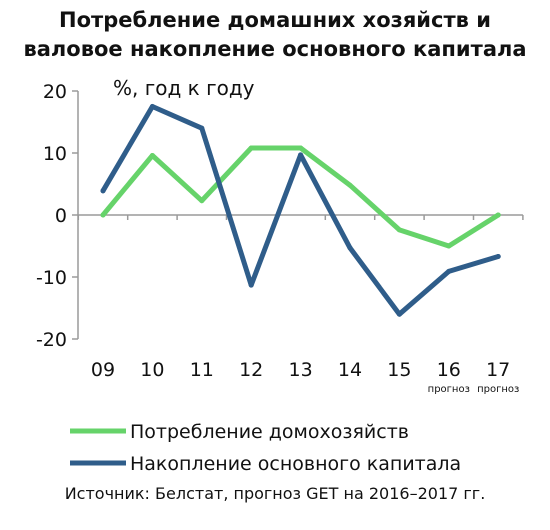 Image resolution: width=550 pixels, height=530 pixels. Describe the element at coordinates (269, 432) in the screenshot. I see `legend-label-1: Потребление домохозяйств` at that location.